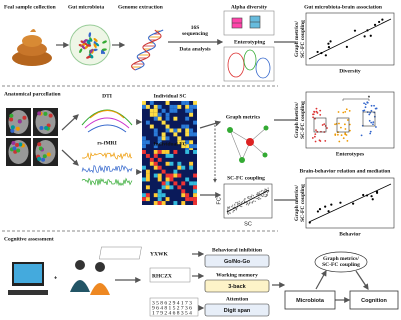 The height and width of the screenshot is (320, 401). I want to click on fc-matrix, so click(169, 177).